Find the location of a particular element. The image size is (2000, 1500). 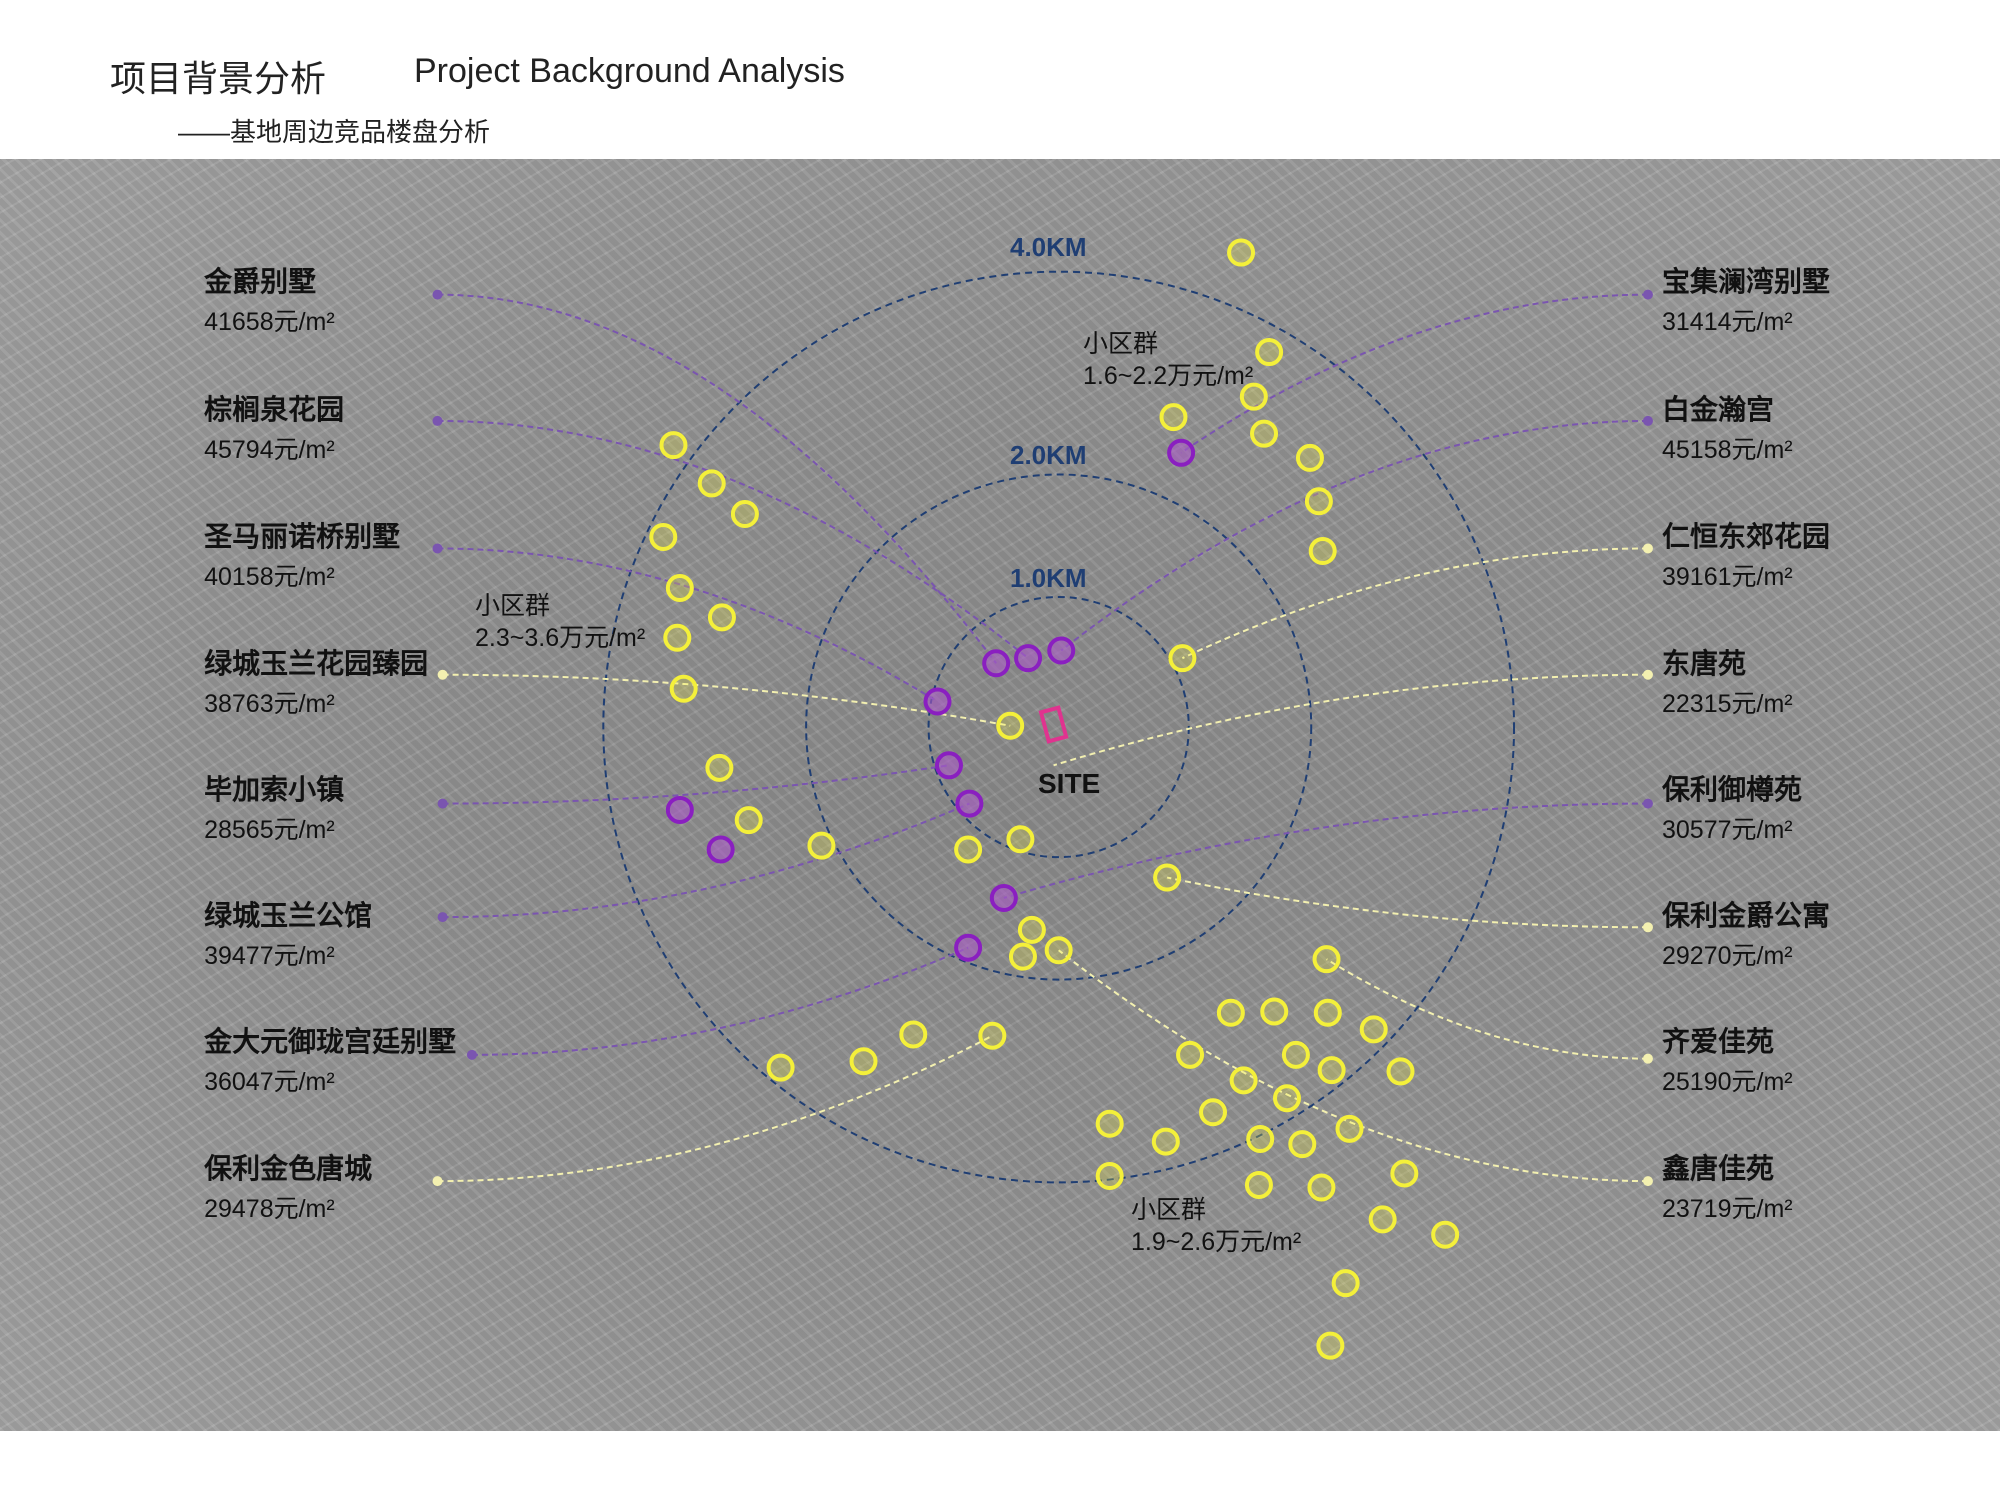

project-label: 鑫唐佳苑 23719元/m² is located at coordinates (1727, 1186).